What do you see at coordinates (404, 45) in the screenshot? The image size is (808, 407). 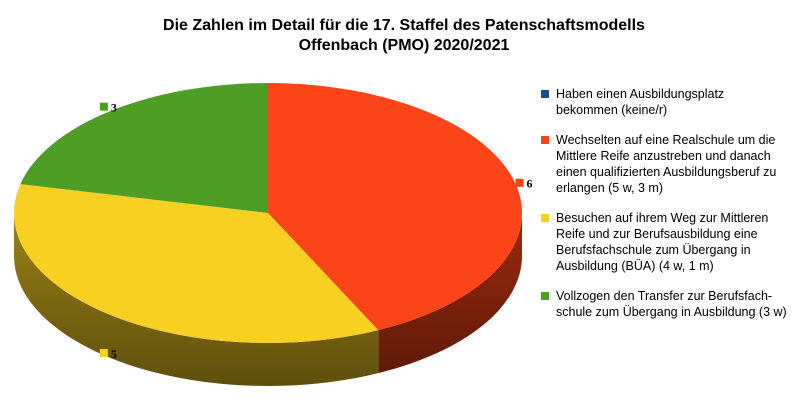 I see `chart-title-line2: Offenbach (PMO) 2020/2021` at bounding box center [404, 45].